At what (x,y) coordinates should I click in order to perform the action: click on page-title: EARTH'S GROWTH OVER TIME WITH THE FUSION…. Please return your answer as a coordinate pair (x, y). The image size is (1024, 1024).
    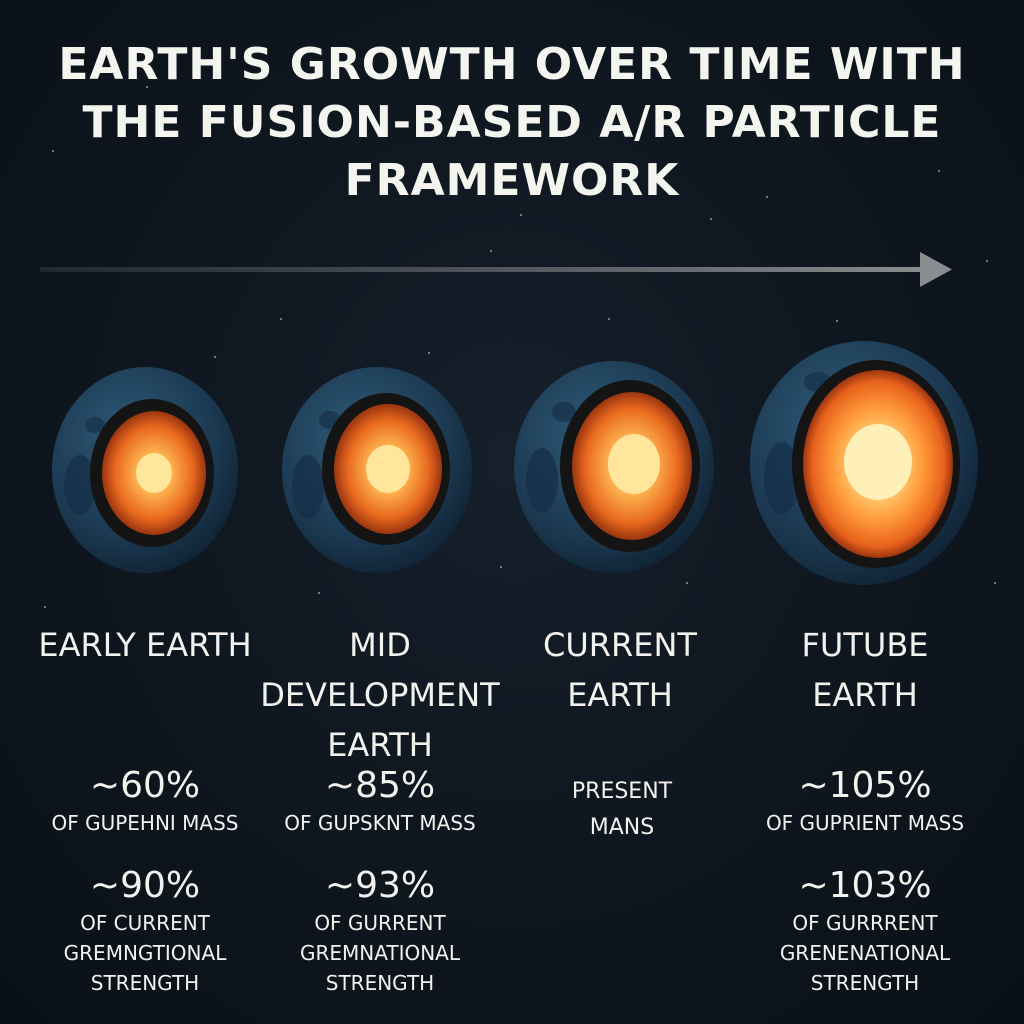
    Looking at the image, I should click on (512, 122).